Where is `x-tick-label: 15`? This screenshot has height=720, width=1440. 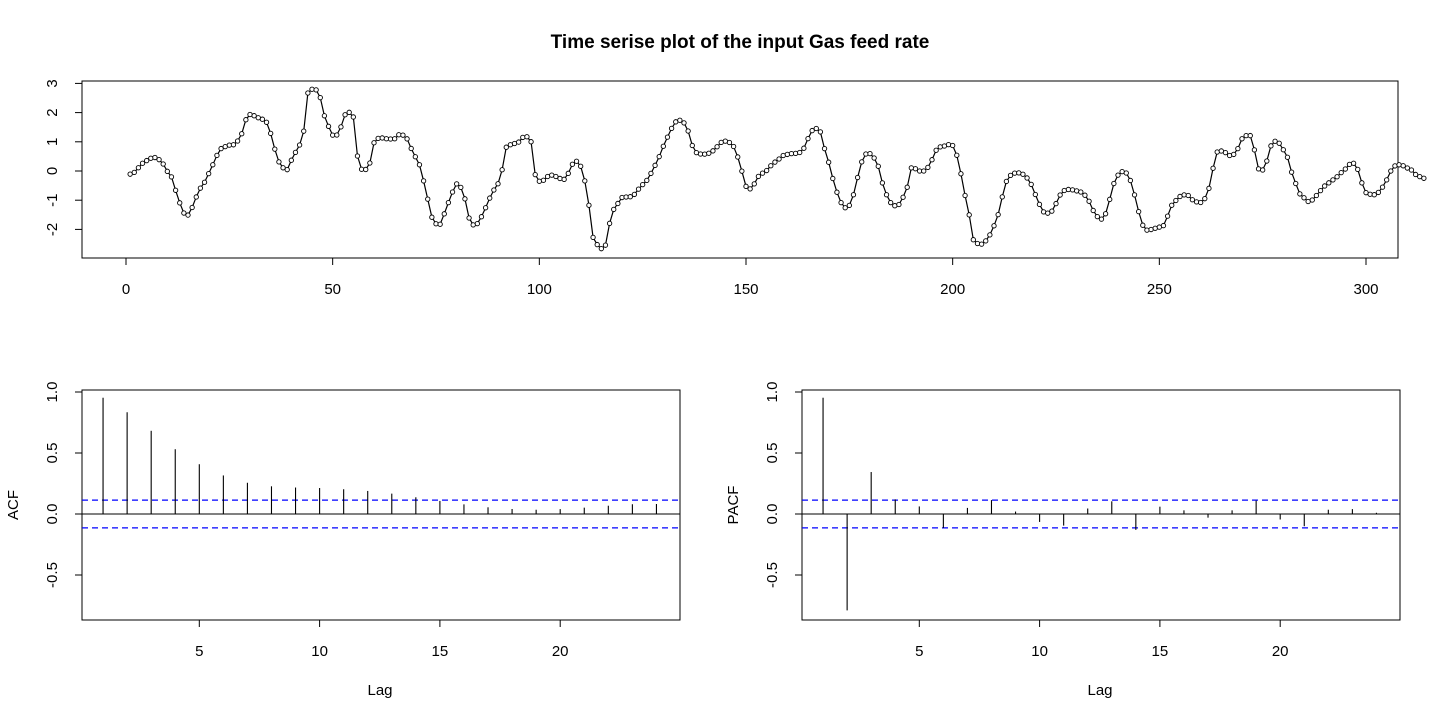
x-tick-label: 15 is located at coordinates (440, 651).